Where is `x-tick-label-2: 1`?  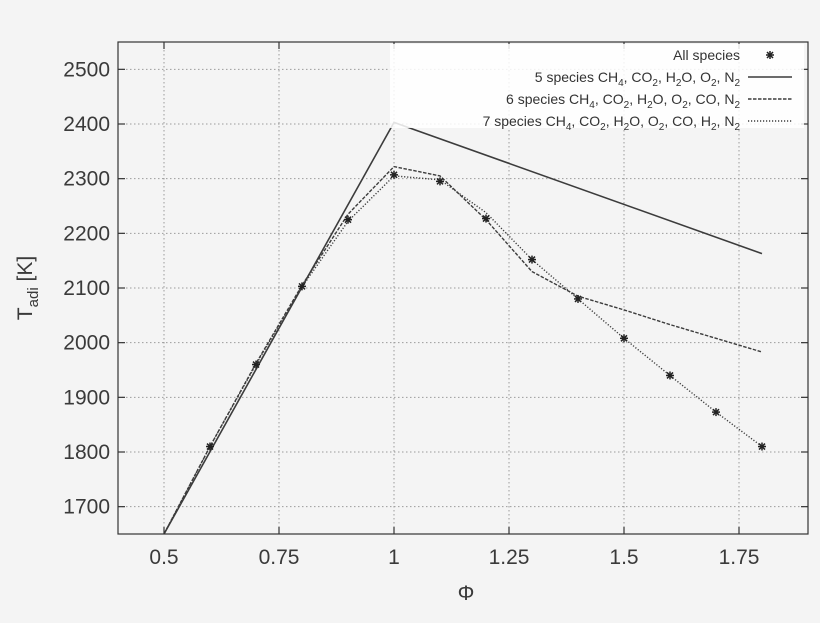 x-tick-label-2: 1 is located at coordinates (394, 557).